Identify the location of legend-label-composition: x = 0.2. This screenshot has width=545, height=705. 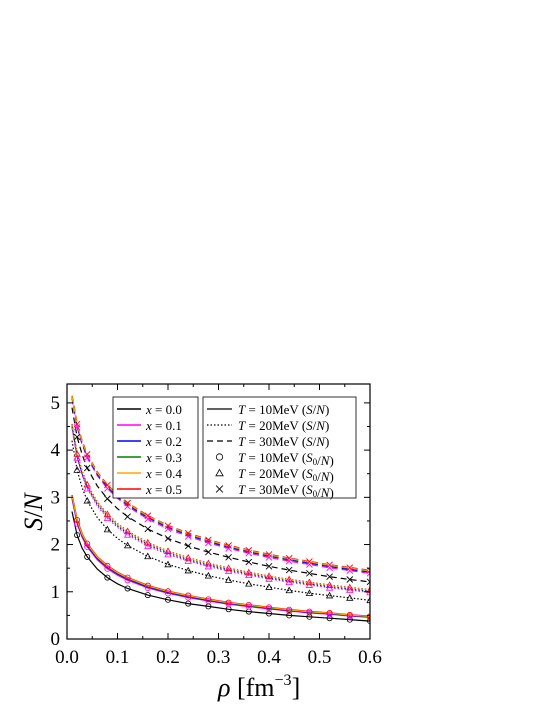
(163, 441).